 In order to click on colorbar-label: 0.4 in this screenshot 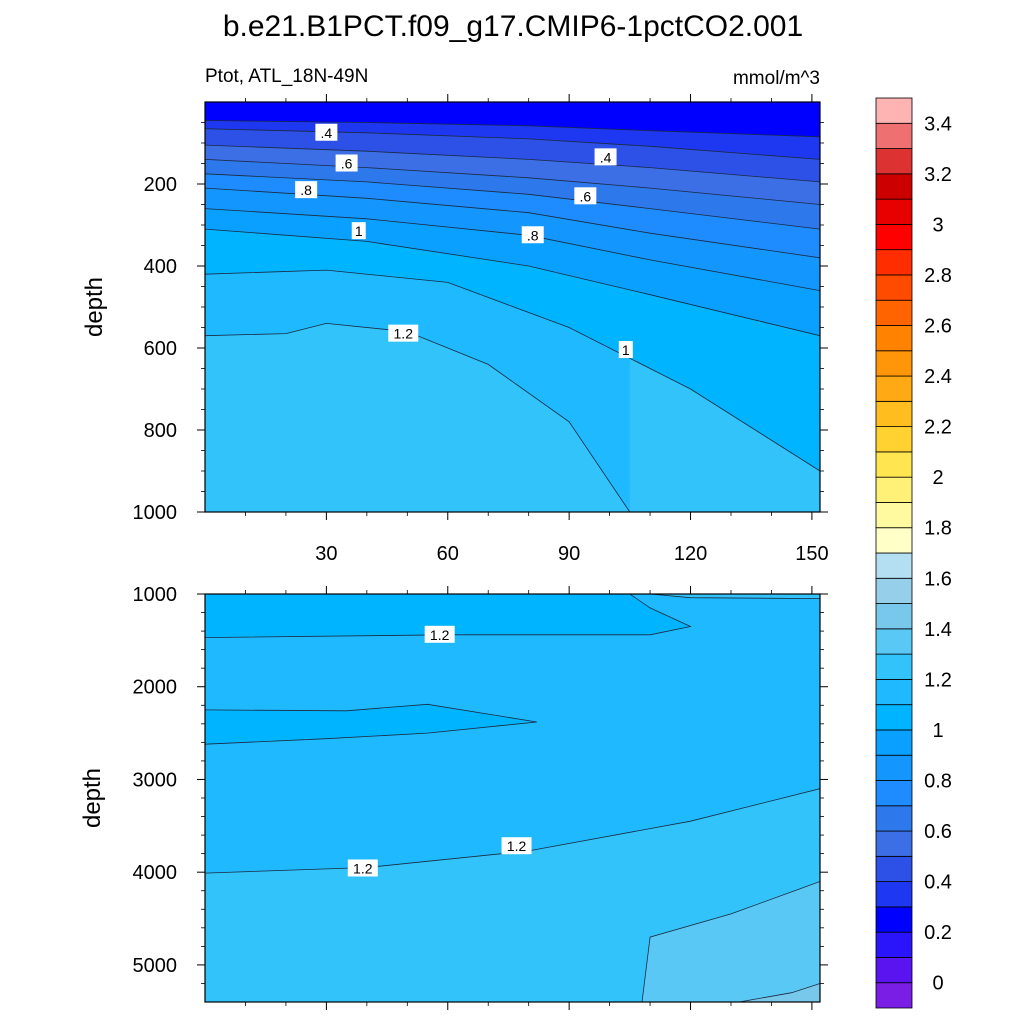, I will do `click(938, 883)`.